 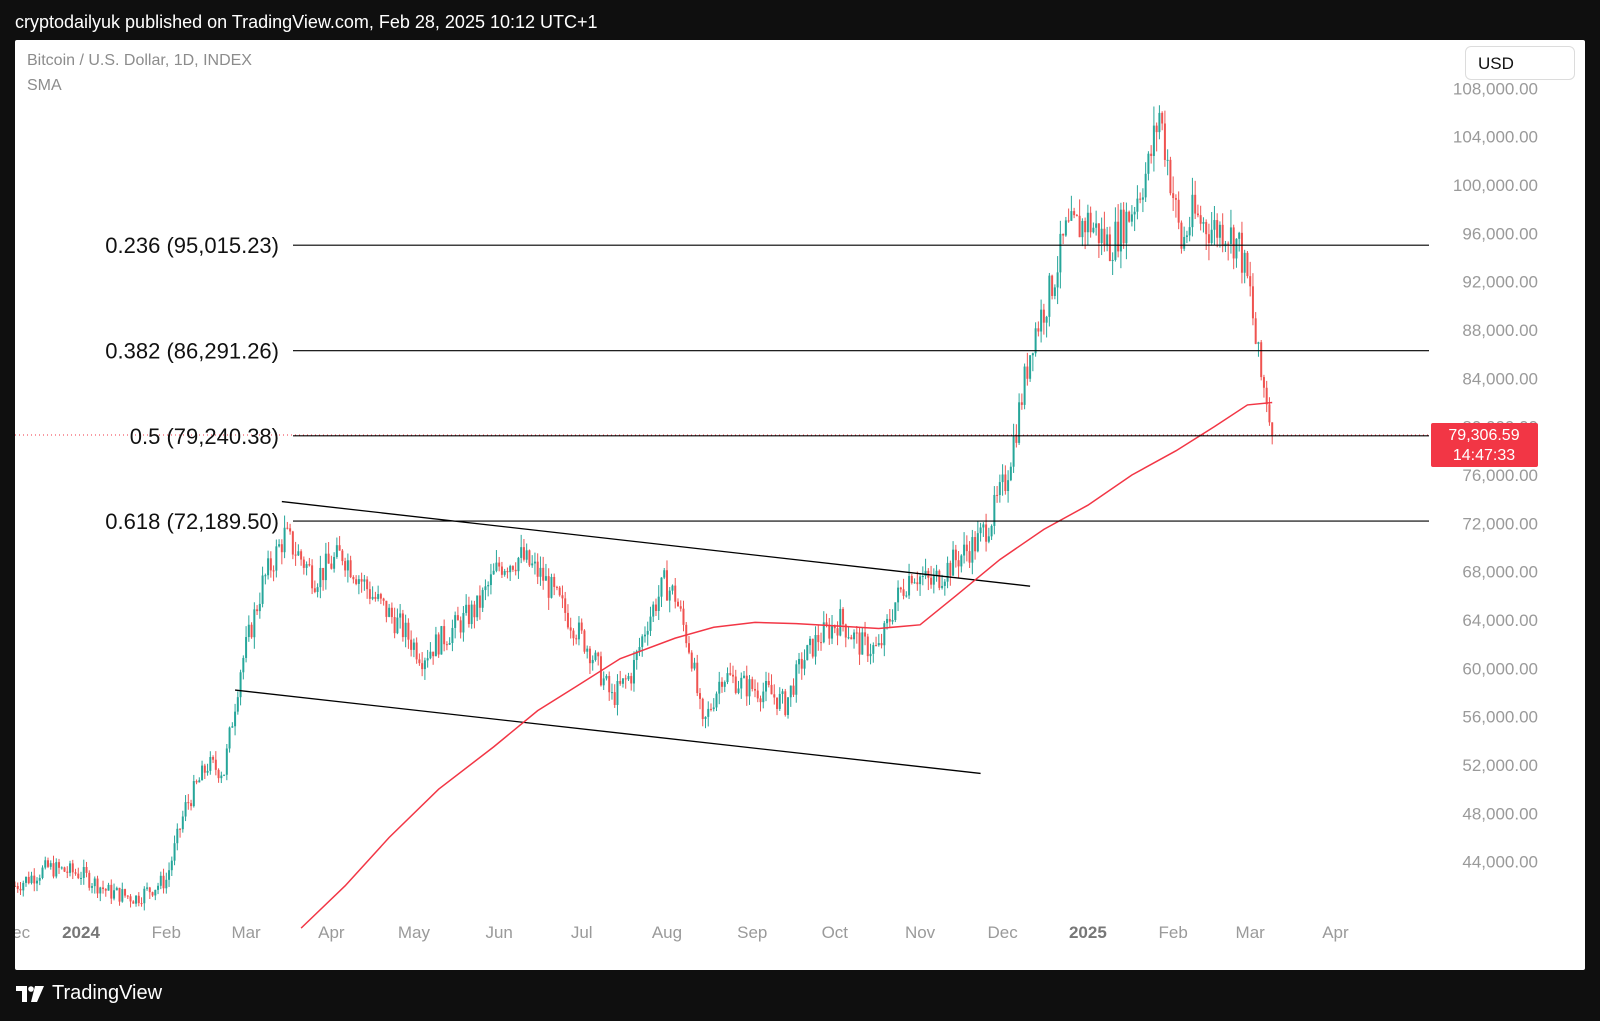 What do you see at coordinates (44, 85) in the screenshot?
I see `sma-indicator-label: SMA` at bounding box center [44, 85].